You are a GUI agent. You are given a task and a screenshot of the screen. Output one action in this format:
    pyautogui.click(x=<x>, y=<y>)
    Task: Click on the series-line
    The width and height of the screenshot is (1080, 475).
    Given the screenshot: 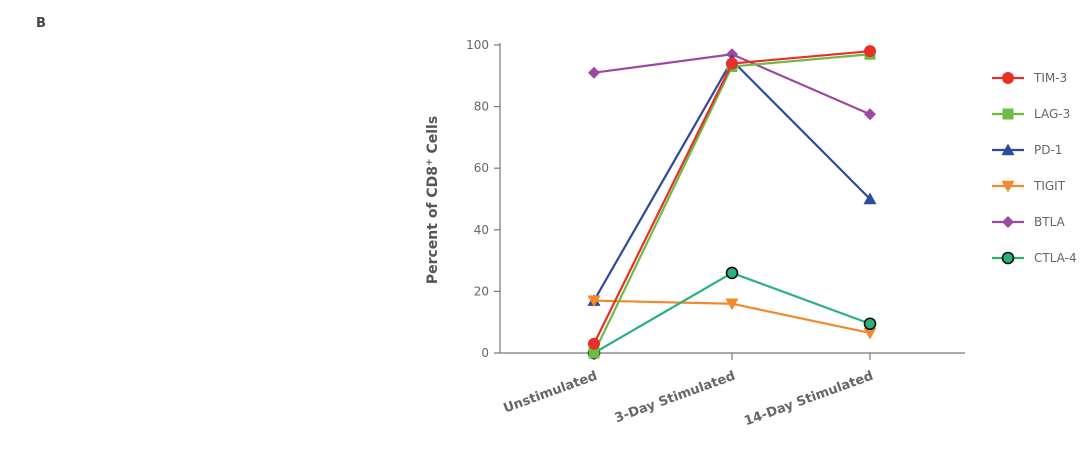 What is the action you would take?
    pyautogui.click(x=732, y=312)
    